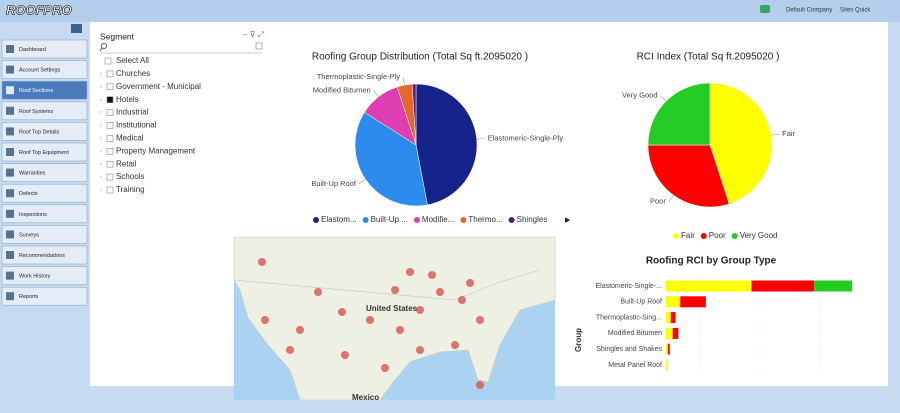 Image resolution: width=900 pixels, height=413 pixels. Describe the element at coordinates (136, 125) in the screenshot. I see `segment-item: Institutional` at that location.